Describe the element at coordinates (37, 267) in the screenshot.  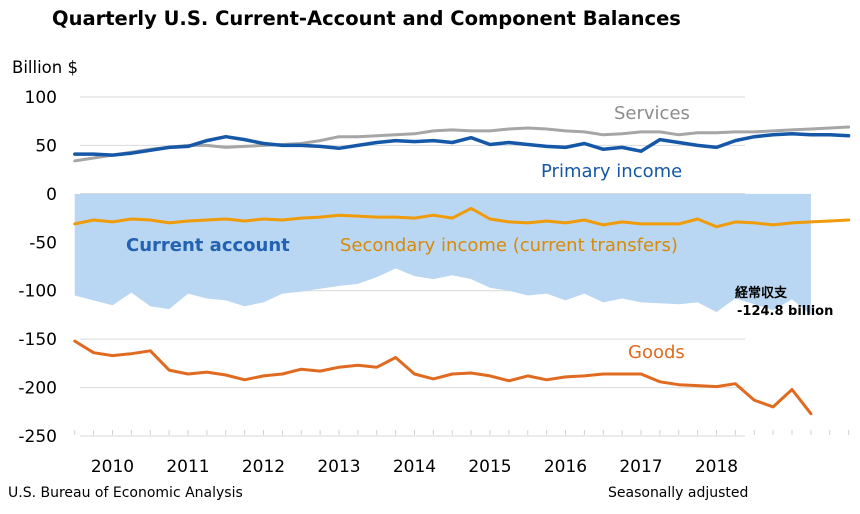
I see `y-tick-labels: 100 50 0 -50 -100 -150 -200 -250` at that location.